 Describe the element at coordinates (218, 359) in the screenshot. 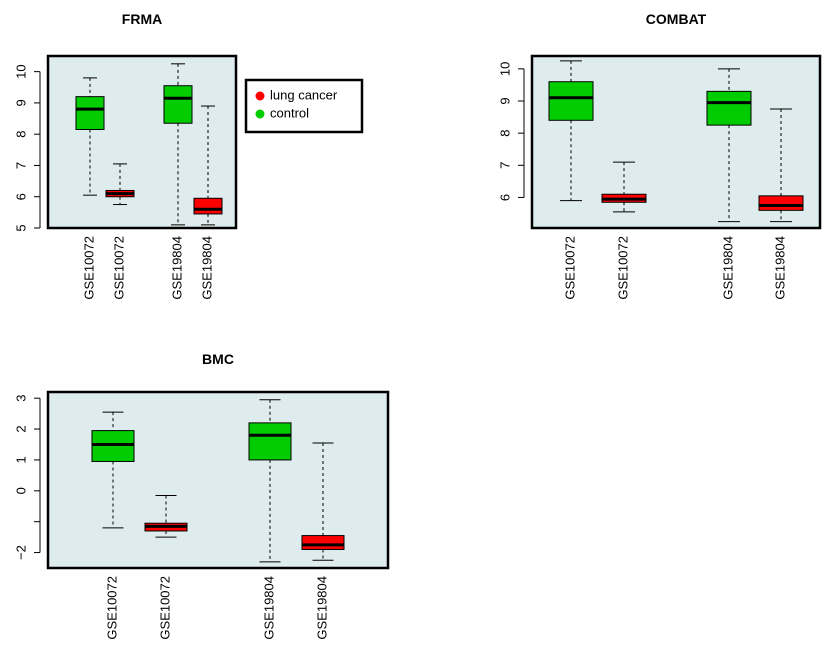

I see `chart-title: BMC` at that location.